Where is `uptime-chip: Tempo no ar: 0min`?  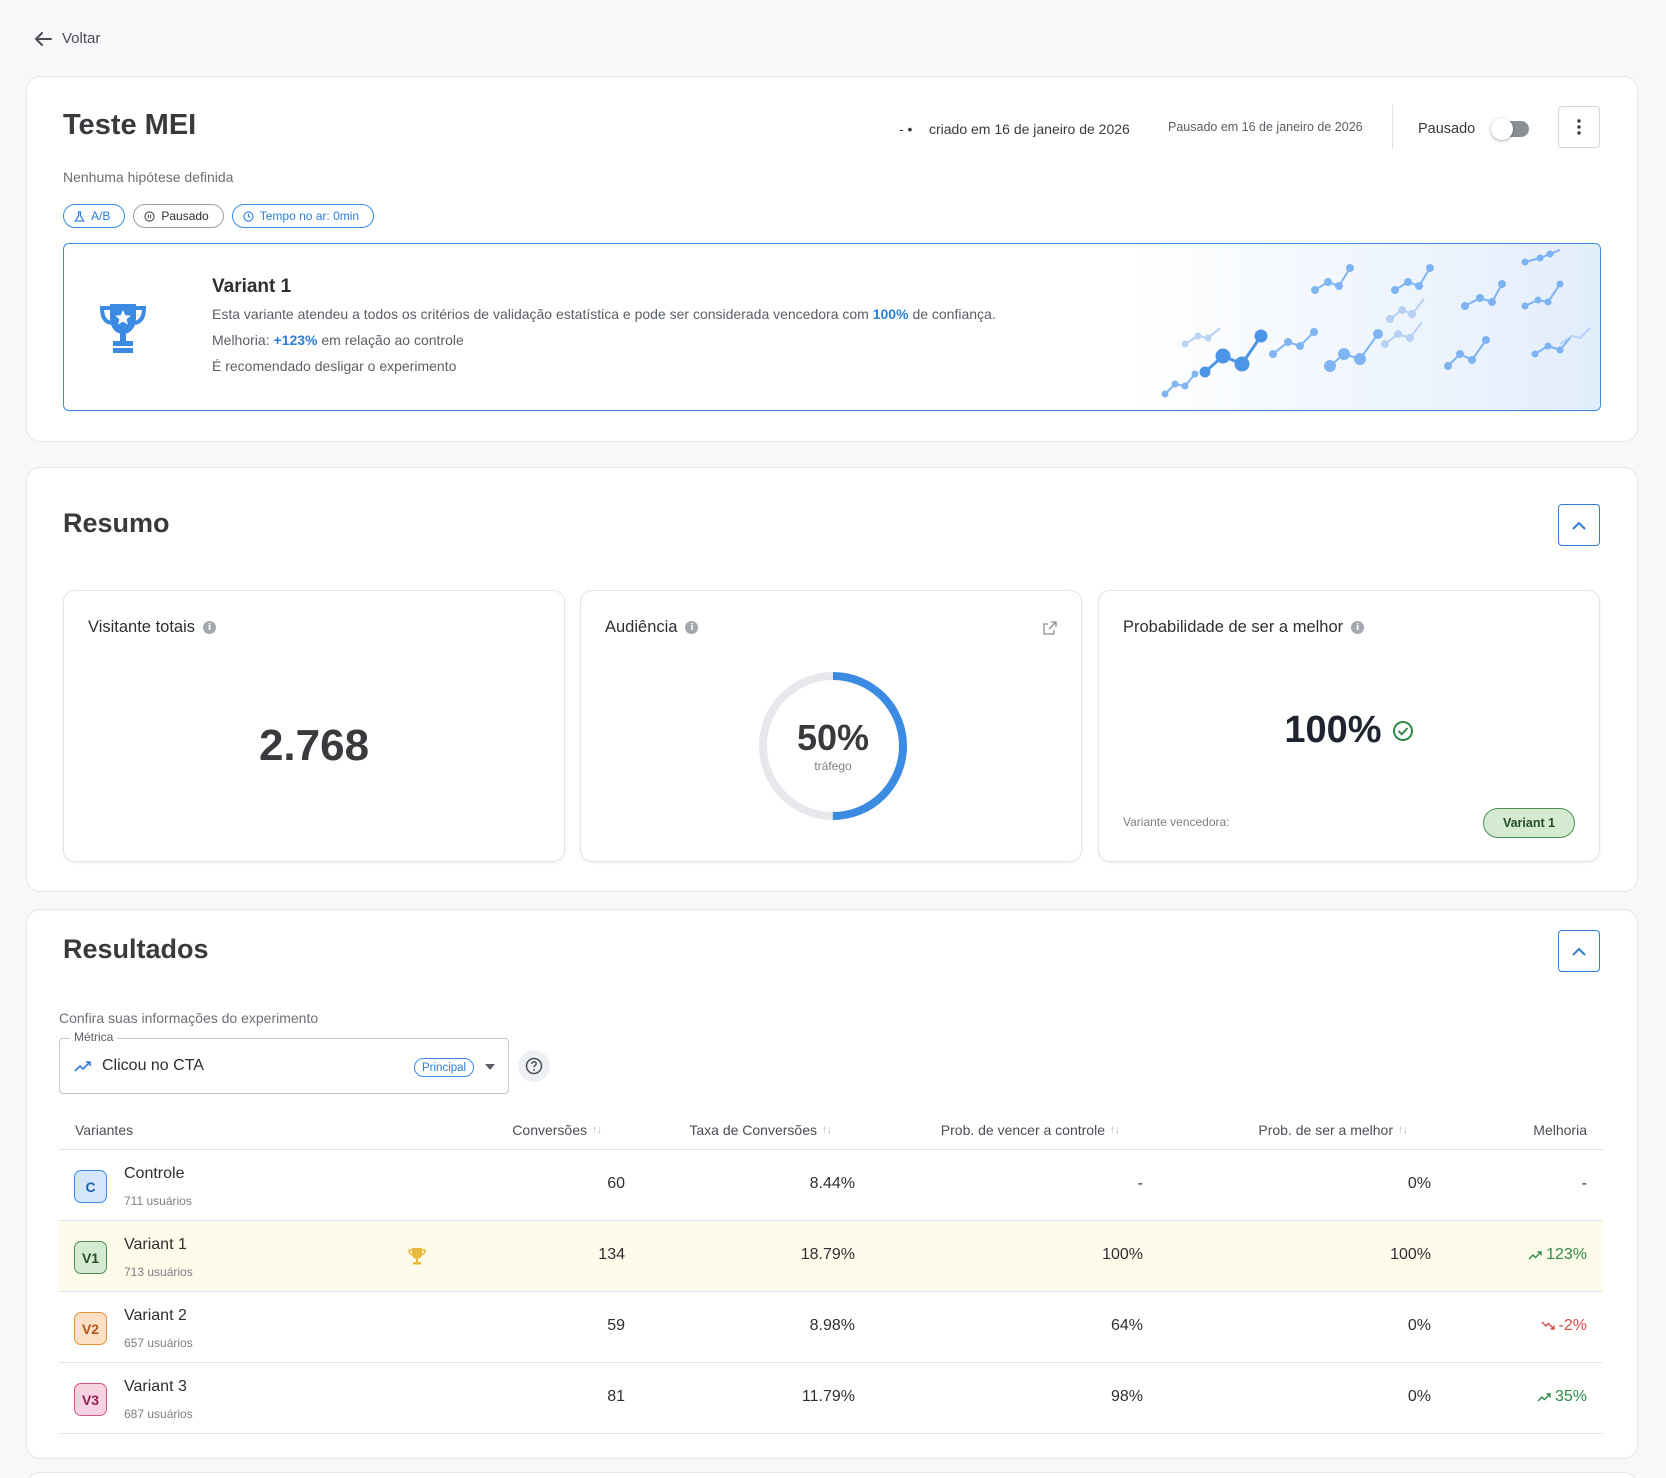 uptime-chip: Tempo no ar: 0min is located at coordinates (303, 216).